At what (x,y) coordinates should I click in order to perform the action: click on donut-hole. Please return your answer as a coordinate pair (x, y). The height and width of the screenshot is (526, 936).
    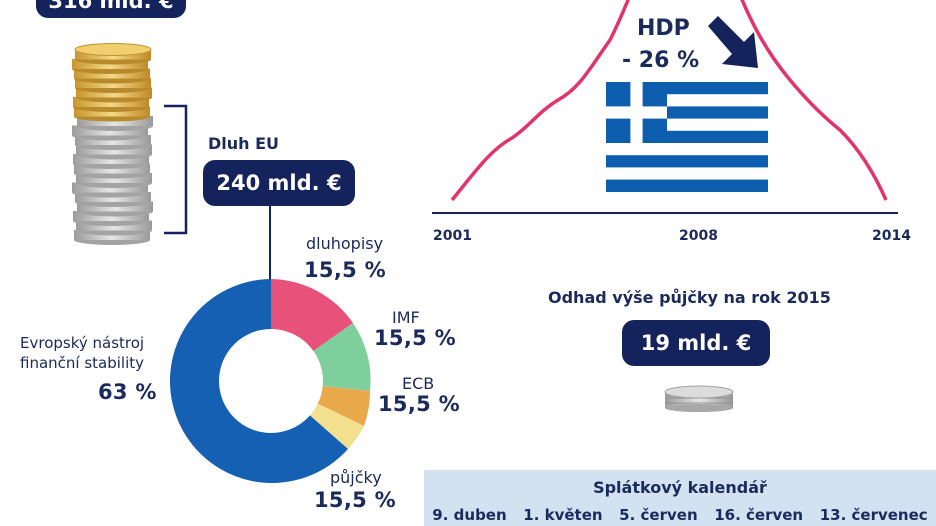
    Looking at the image, I should click on (271, 381).